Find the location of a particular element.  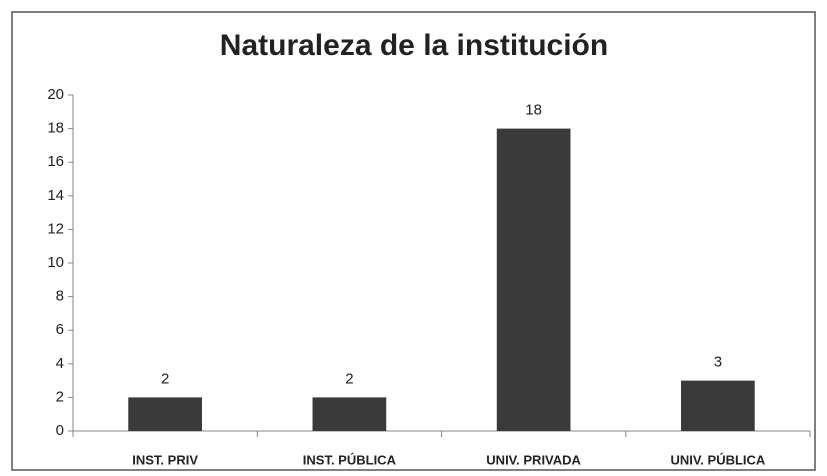

y-tick-label: 16 is located at coordinates (55, 161).